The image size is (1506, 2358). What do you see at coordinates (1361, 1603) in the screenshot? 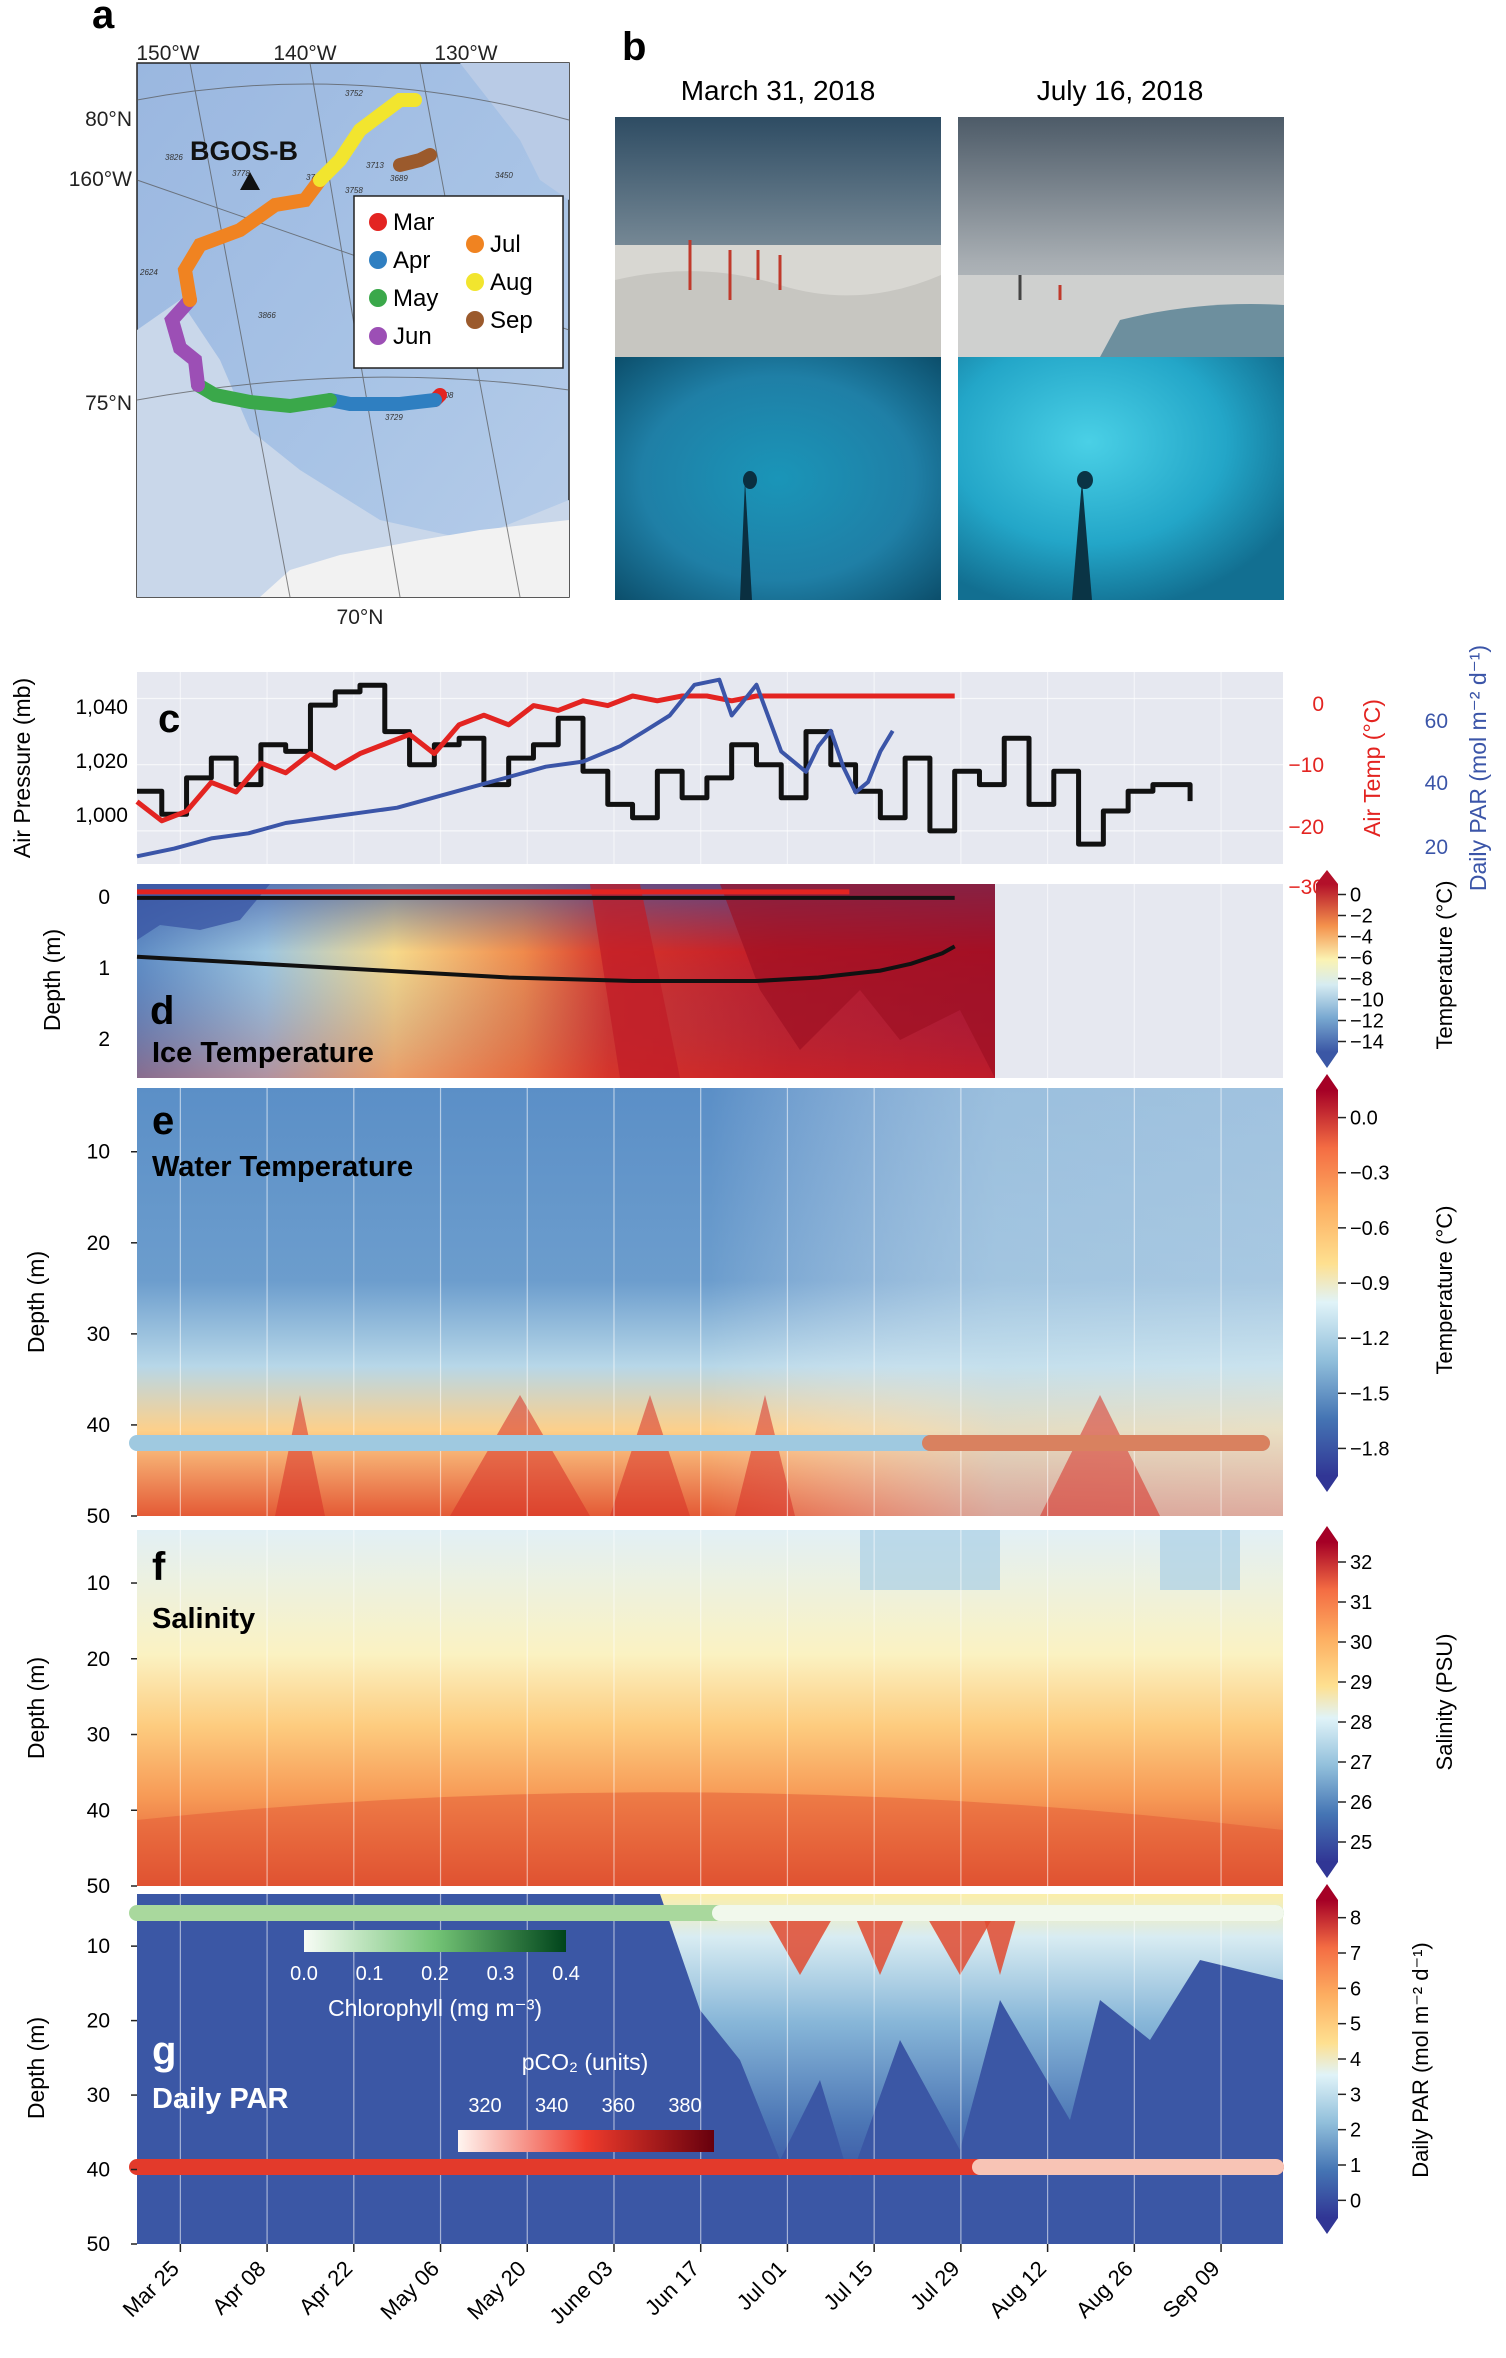
I see `colorbar-tick: 31` at bounding box center [1361, 1603].